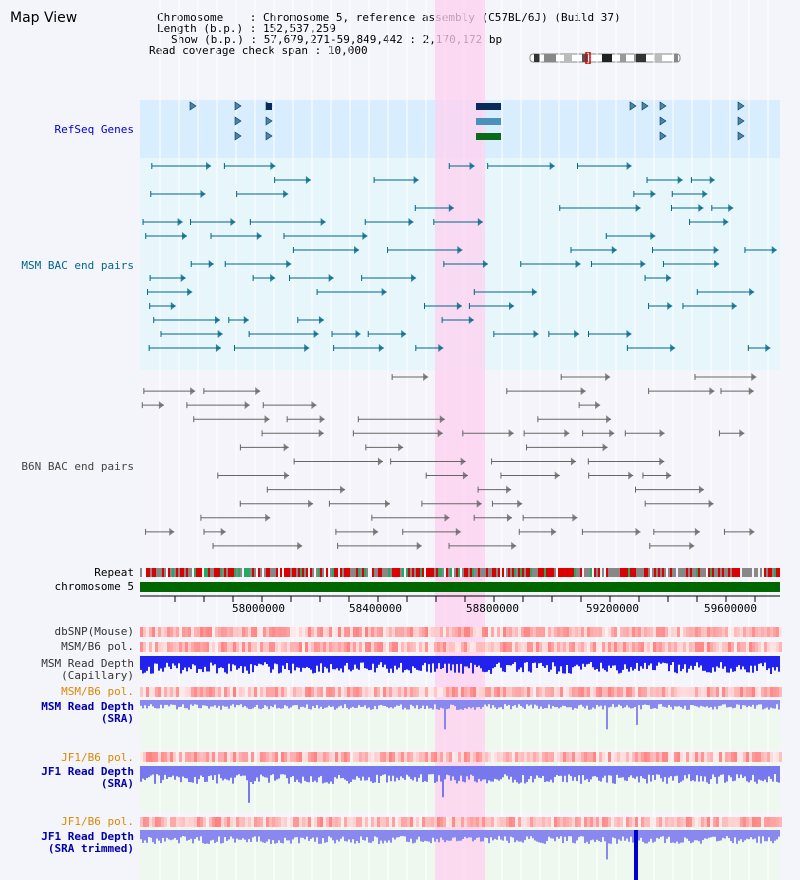 The image size is (800, 880). I want to click on gene-marker, so click(238, 136).